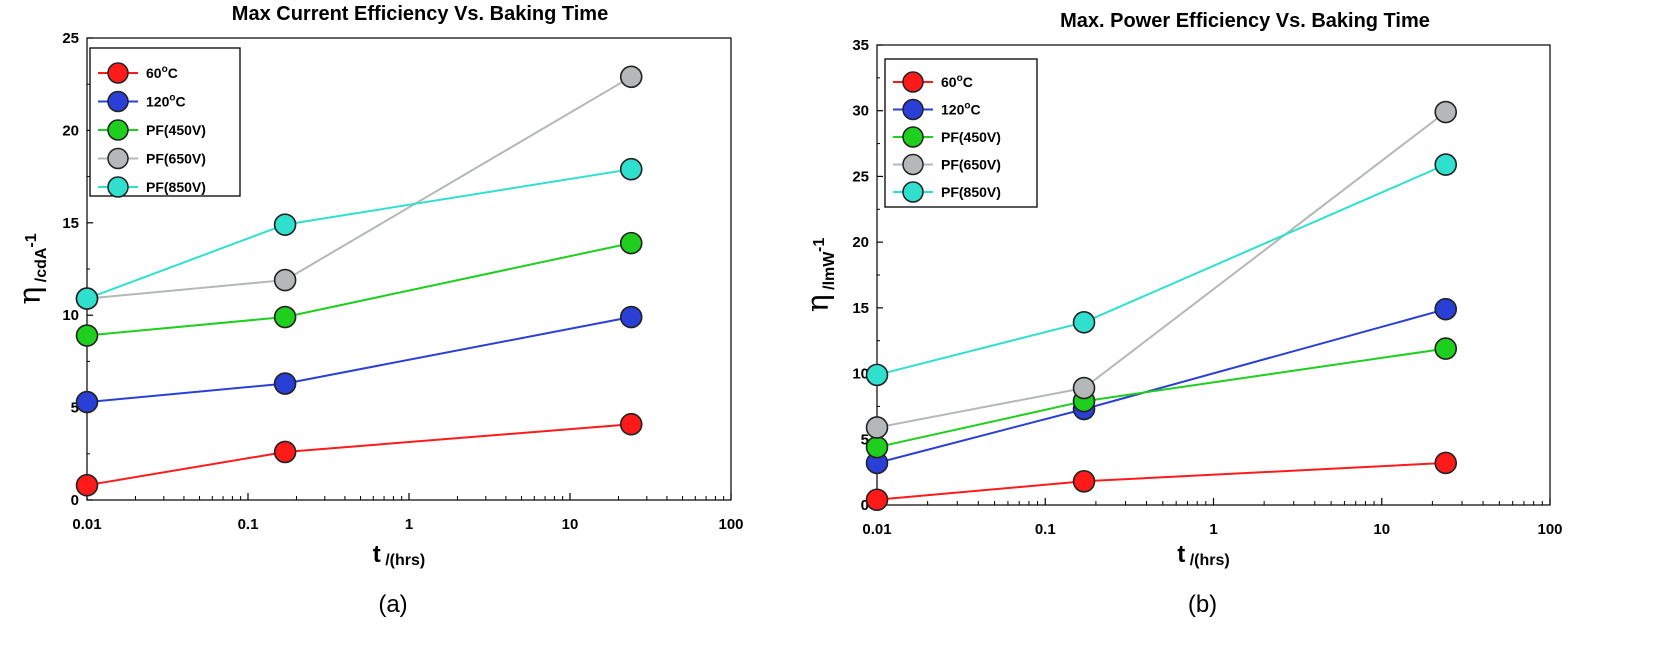  I want to click on panel-label: (a), so click(392, 604).